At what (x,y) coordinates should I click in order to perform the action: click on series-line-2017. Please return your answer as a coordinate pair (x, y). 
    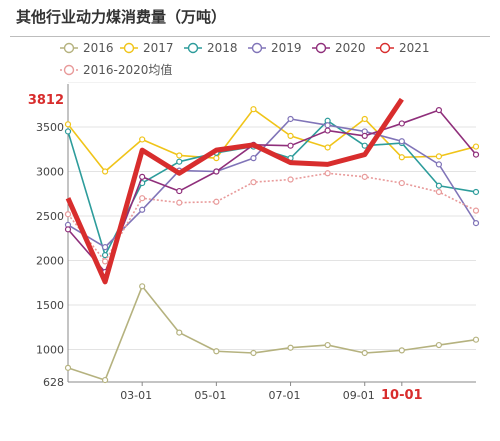
    Looking at the image, I should click on (272, 140).